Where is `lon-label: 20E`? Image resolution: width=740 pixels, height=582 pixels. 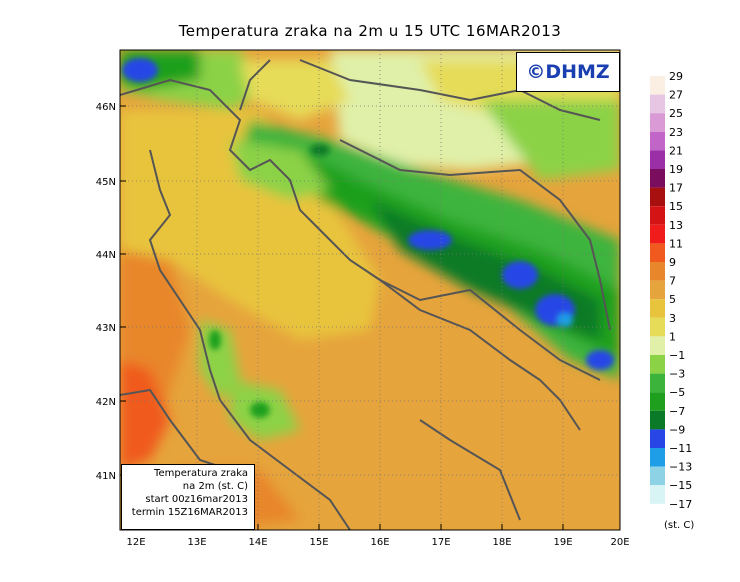
lon-label: 20E is located at coordinates (619, 542).